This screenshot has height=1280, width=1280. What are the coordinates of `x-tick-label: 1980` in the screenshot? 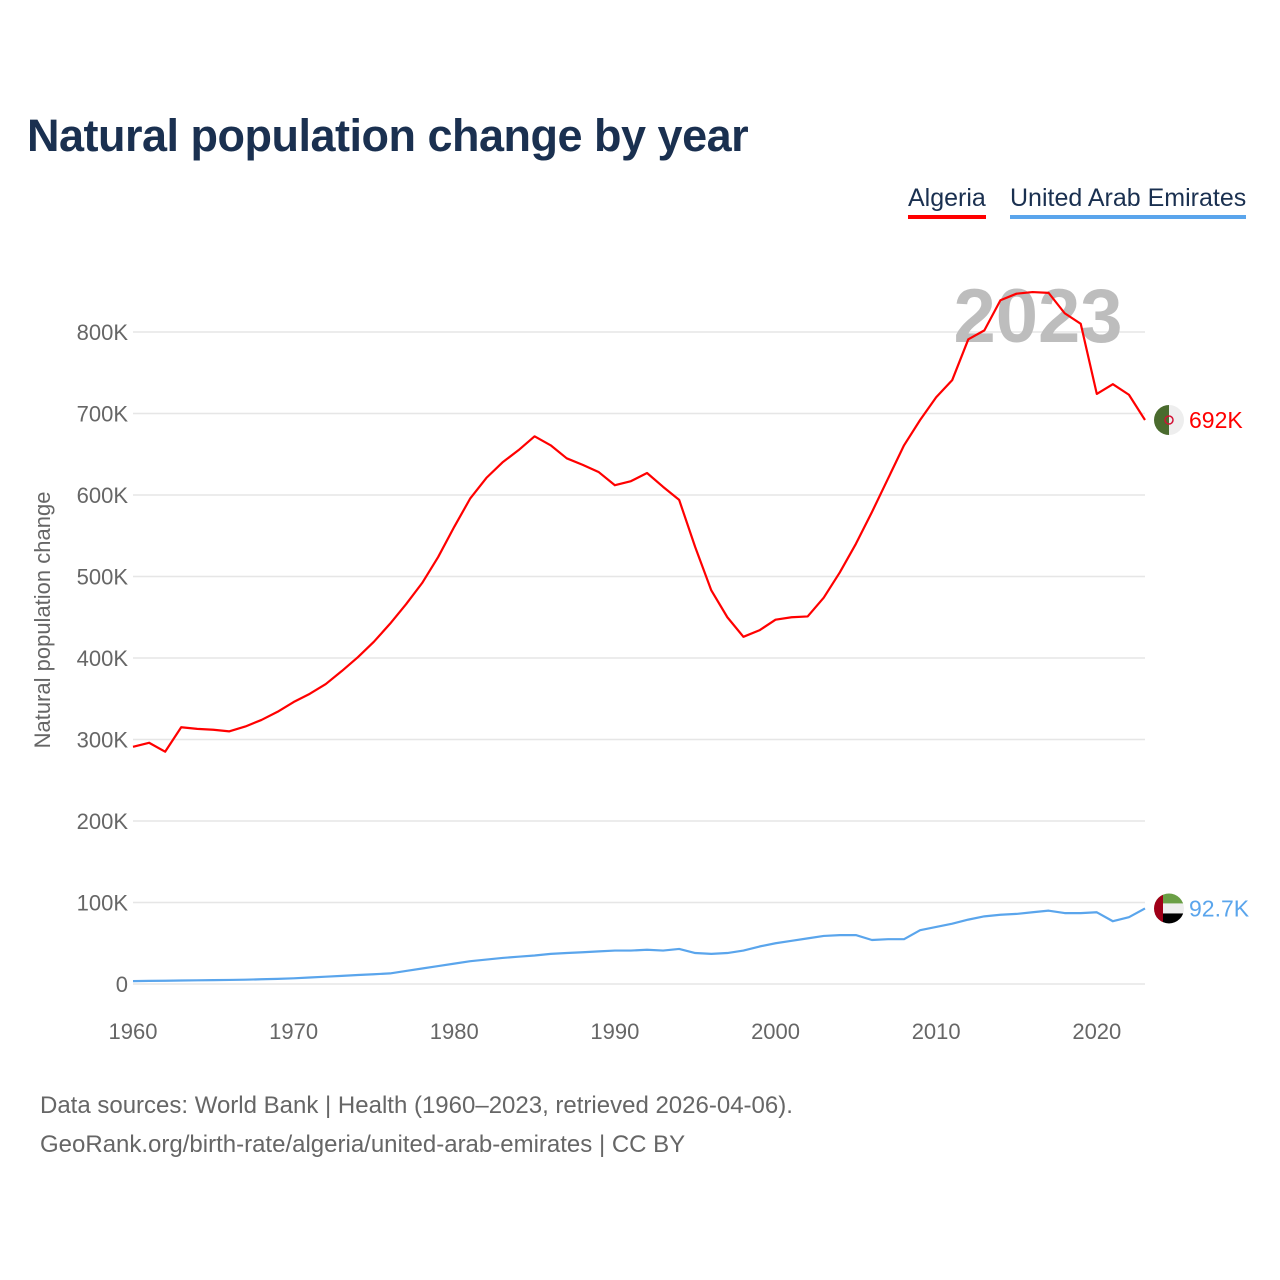 It's located at (454, 1031).